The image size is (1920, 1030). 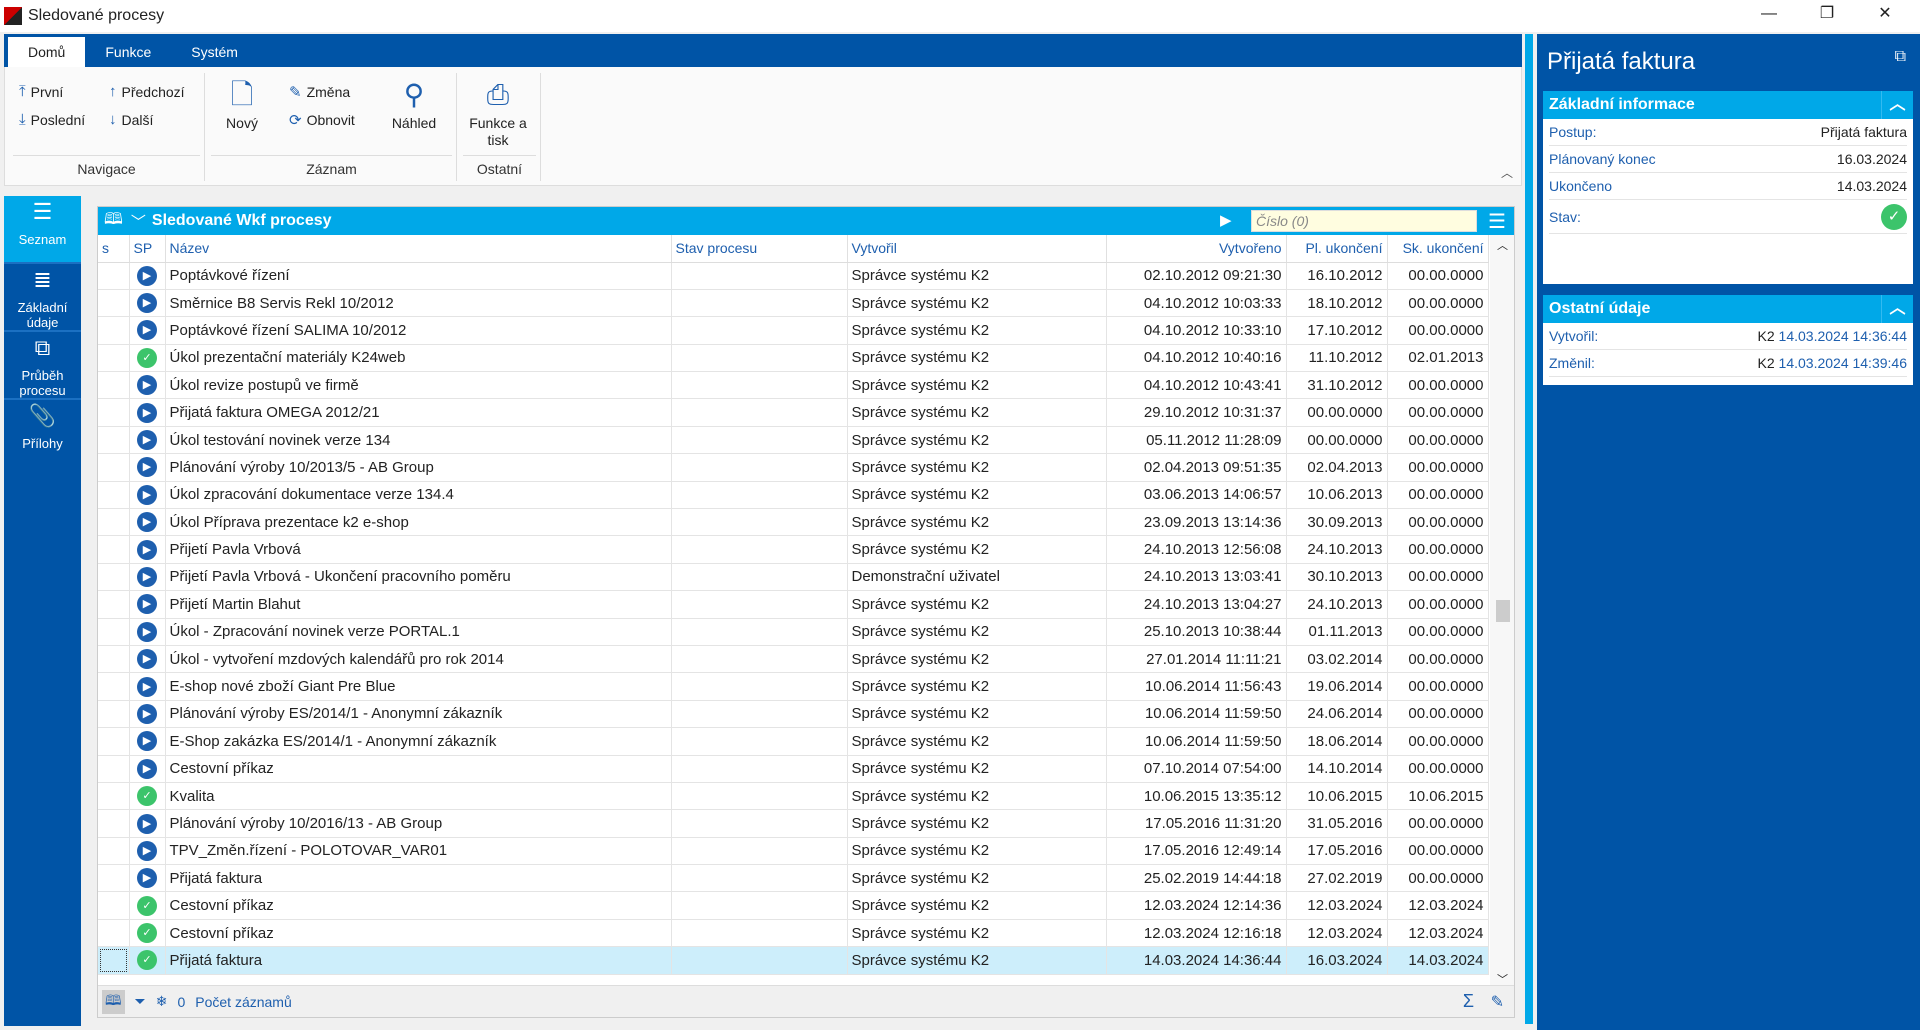 I want to click on first-button: ⤒ První, so click(x=41, y=91).